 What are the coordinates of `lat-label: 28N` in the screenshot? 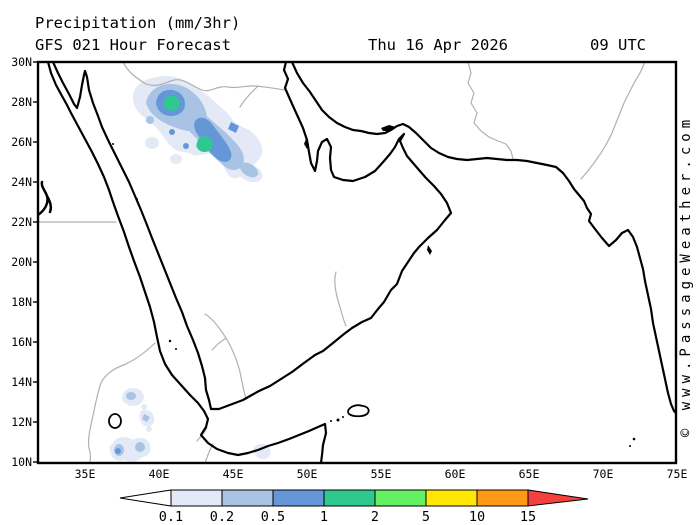 It's located at (21, 102).